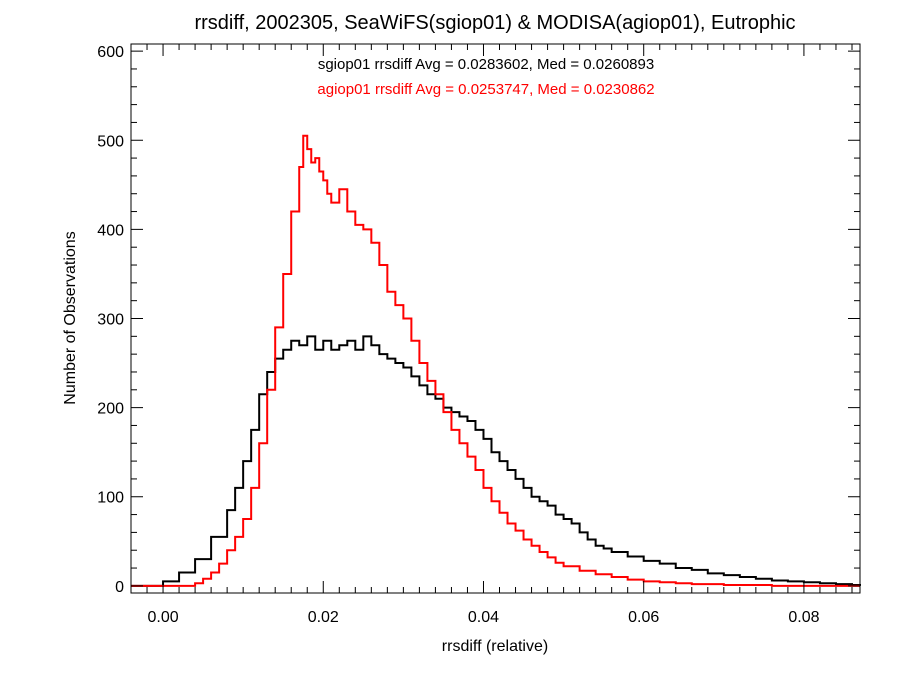  Describe the element at coordinates (110, 141) in the screenshot. I see `y-tick-label: 500` at that location.